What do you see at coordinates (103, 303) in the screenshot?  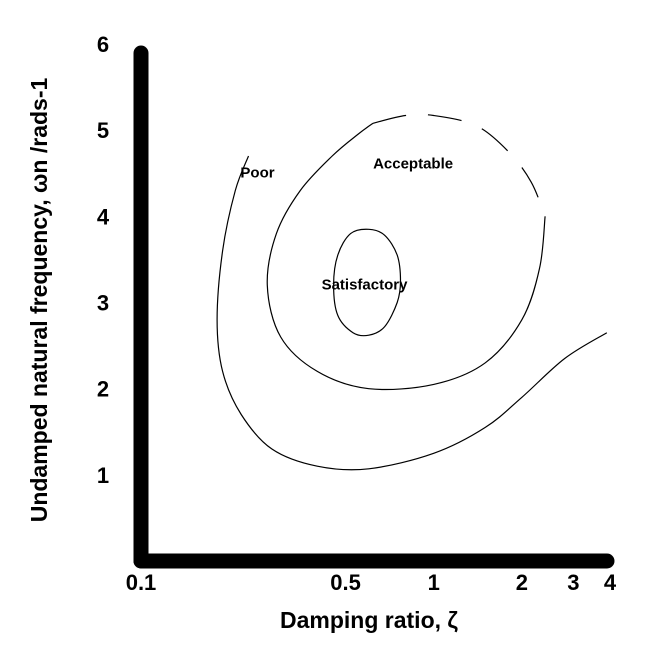 I see `y-tick-label: 3` at bounding box center [103, 303].